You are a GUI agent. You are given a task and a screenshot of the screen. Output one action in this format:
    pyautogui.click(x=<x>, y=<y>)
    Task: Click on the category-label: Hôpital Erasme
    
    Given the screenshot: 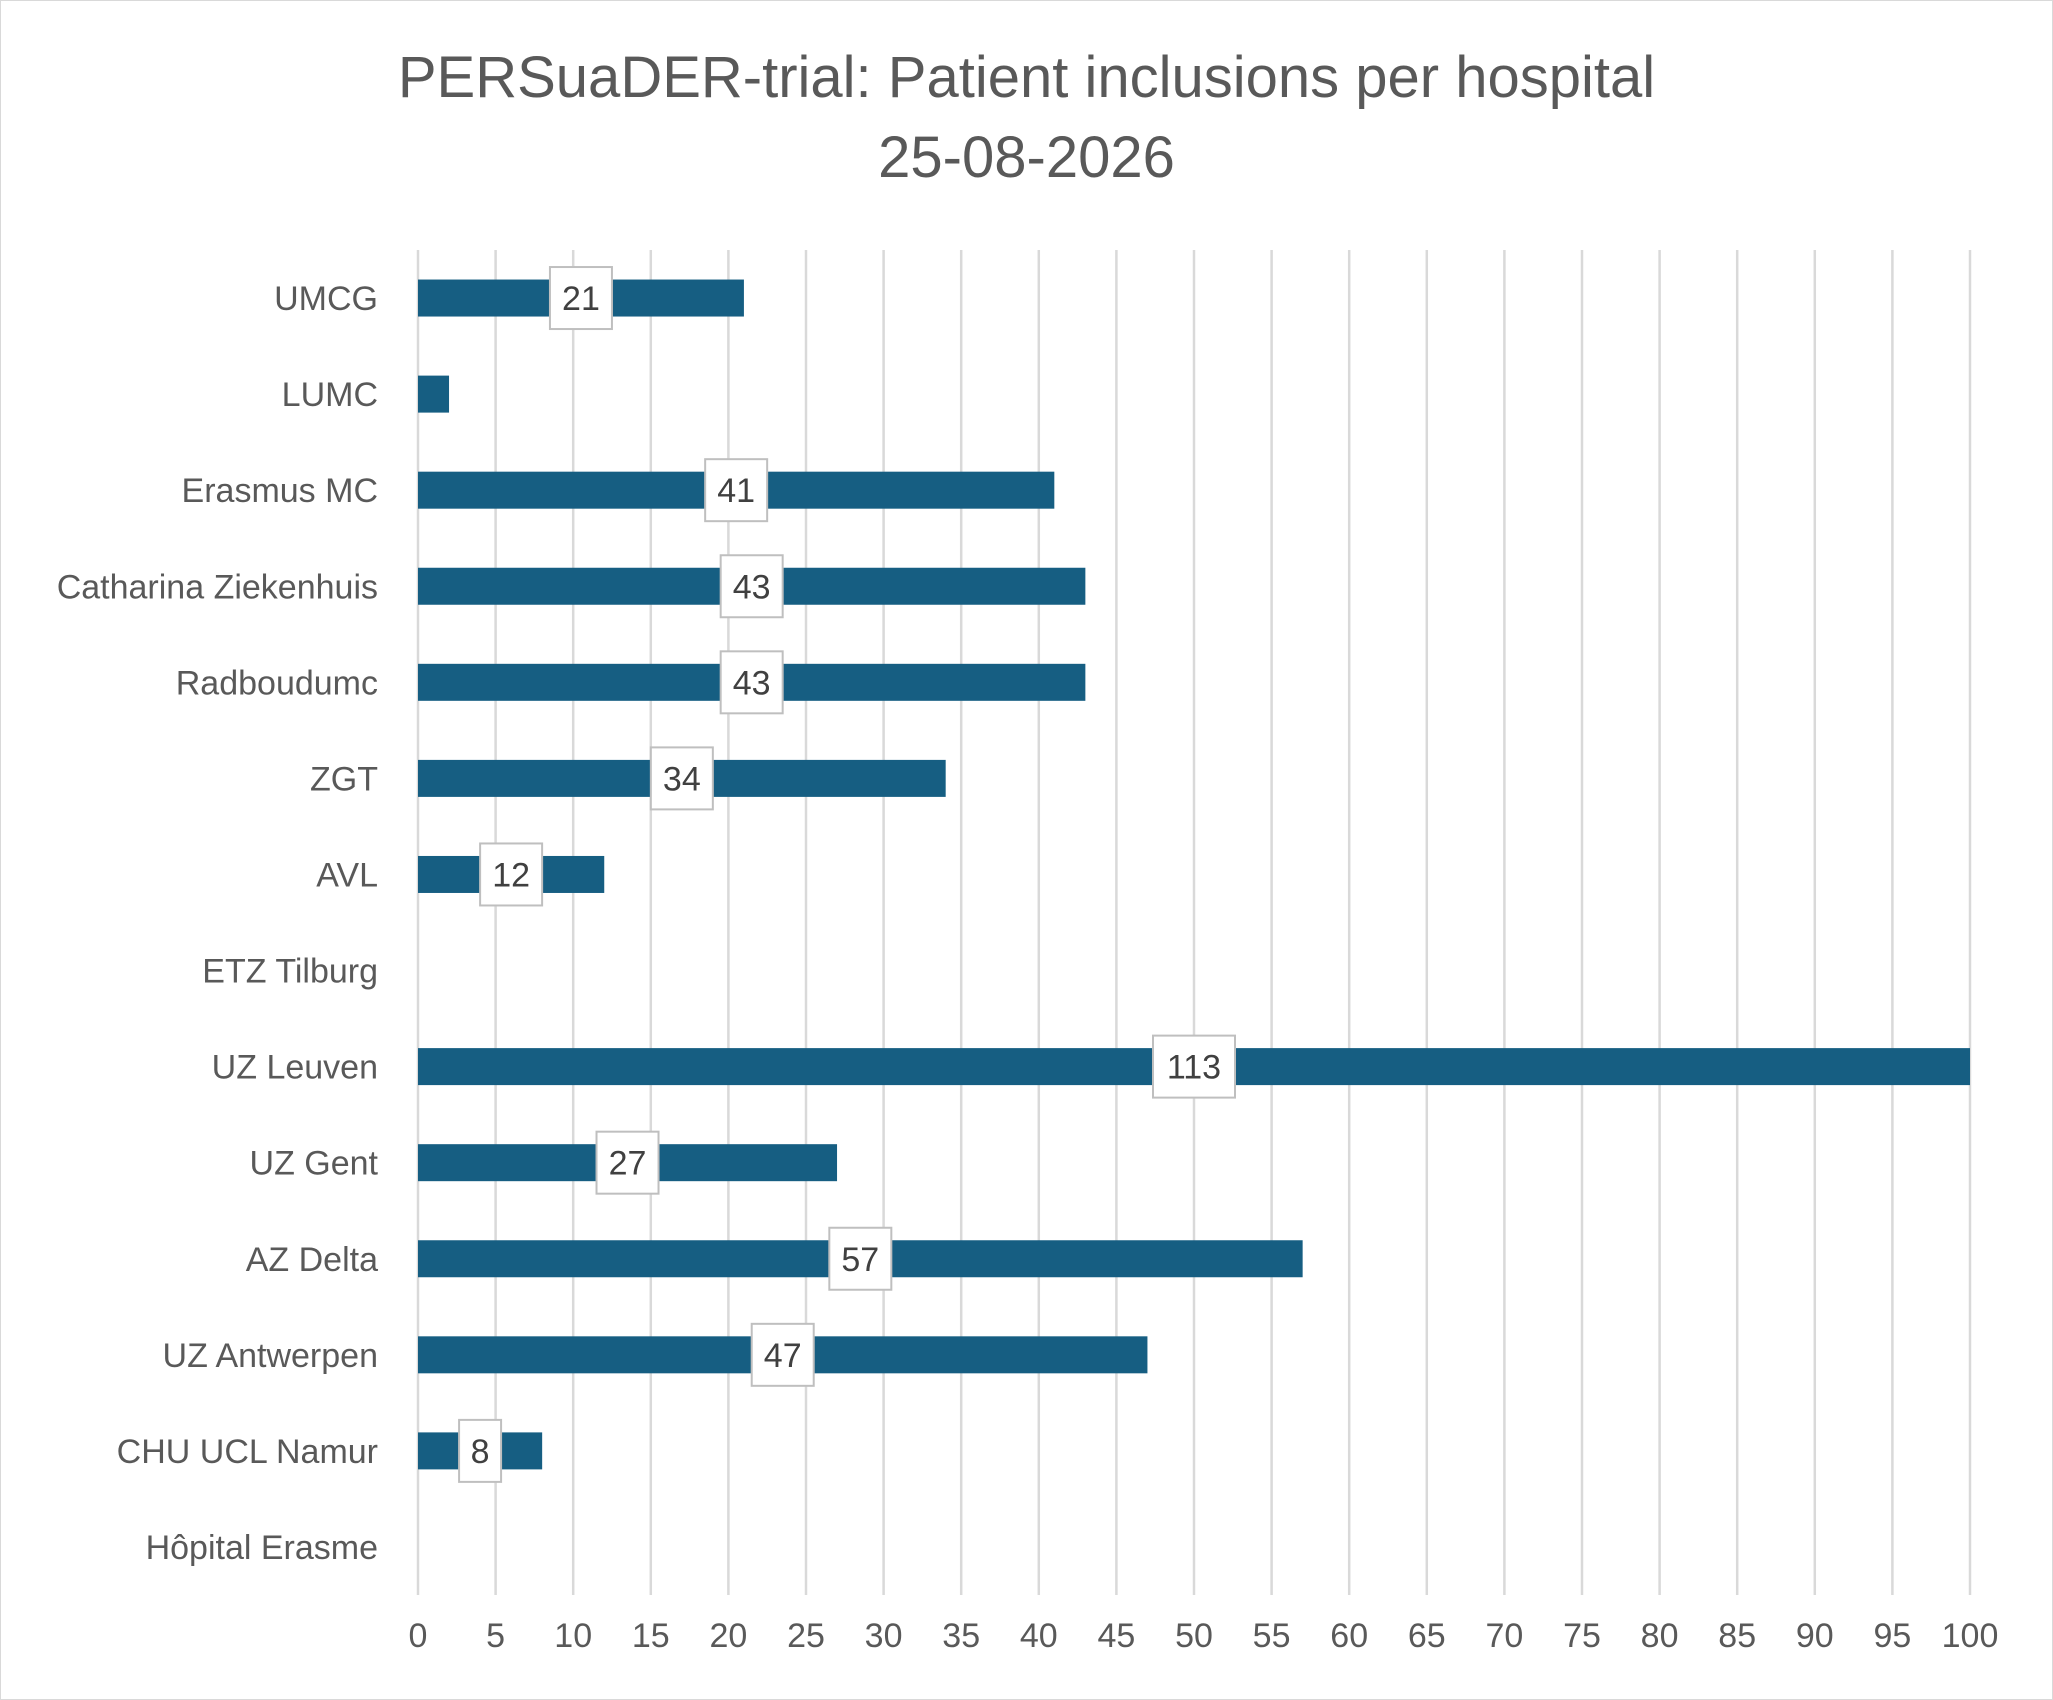 What is the action you would take?
    pyautogui.click(x=262, y=1548)
    